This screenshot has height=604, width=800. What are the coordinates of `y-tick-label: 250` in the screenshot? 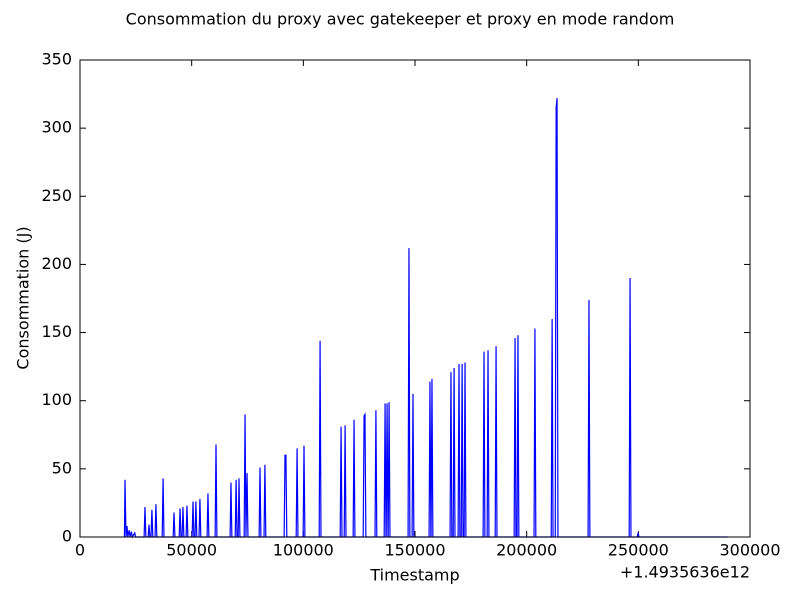 It's located at (56, 195).